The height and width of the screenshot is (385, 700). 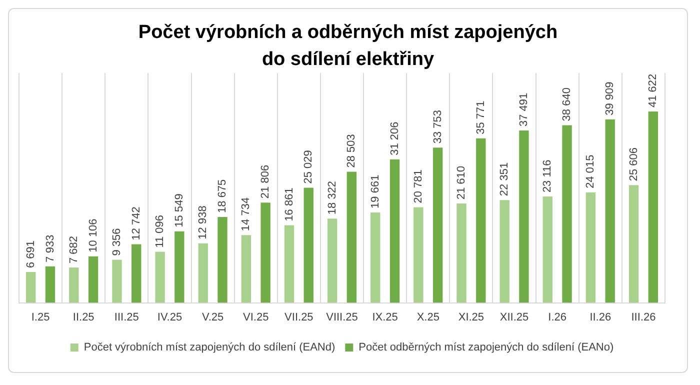 I want to click on data-label: 41 622, so click(x=653, y=91).